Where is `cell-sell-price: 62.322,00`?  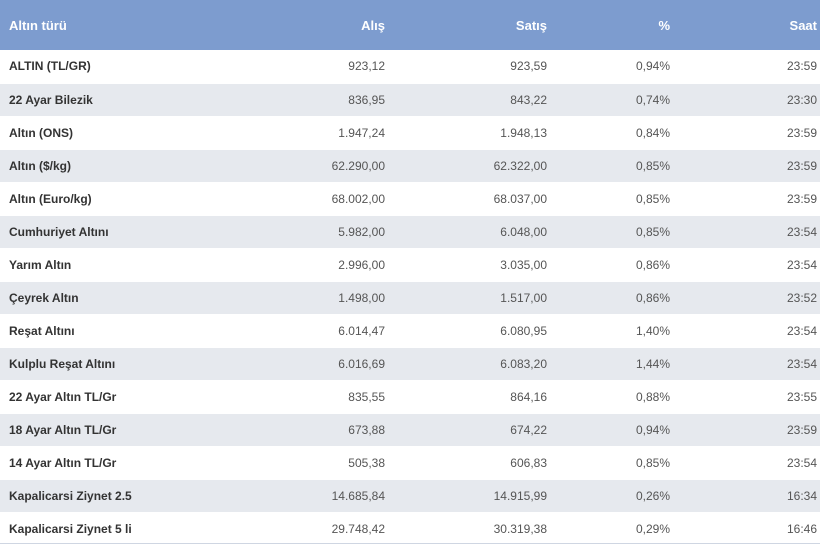 cell-sell-price: 62.322,00 is located at coordinates (468, 166).